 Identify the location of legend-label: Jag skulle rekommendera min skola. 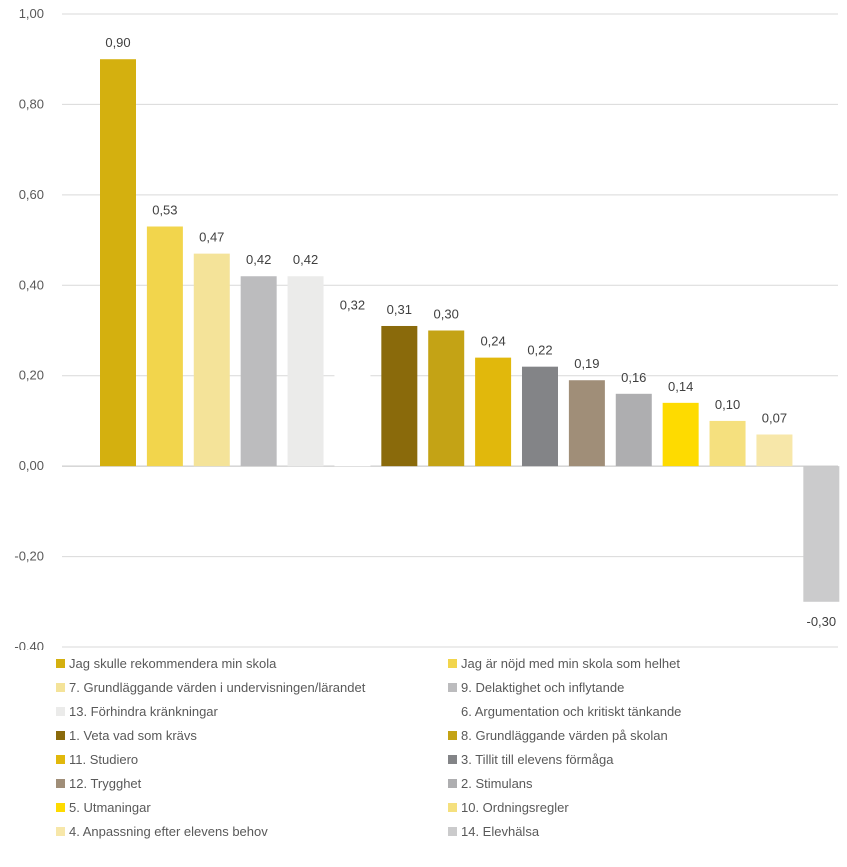
(173, 663).